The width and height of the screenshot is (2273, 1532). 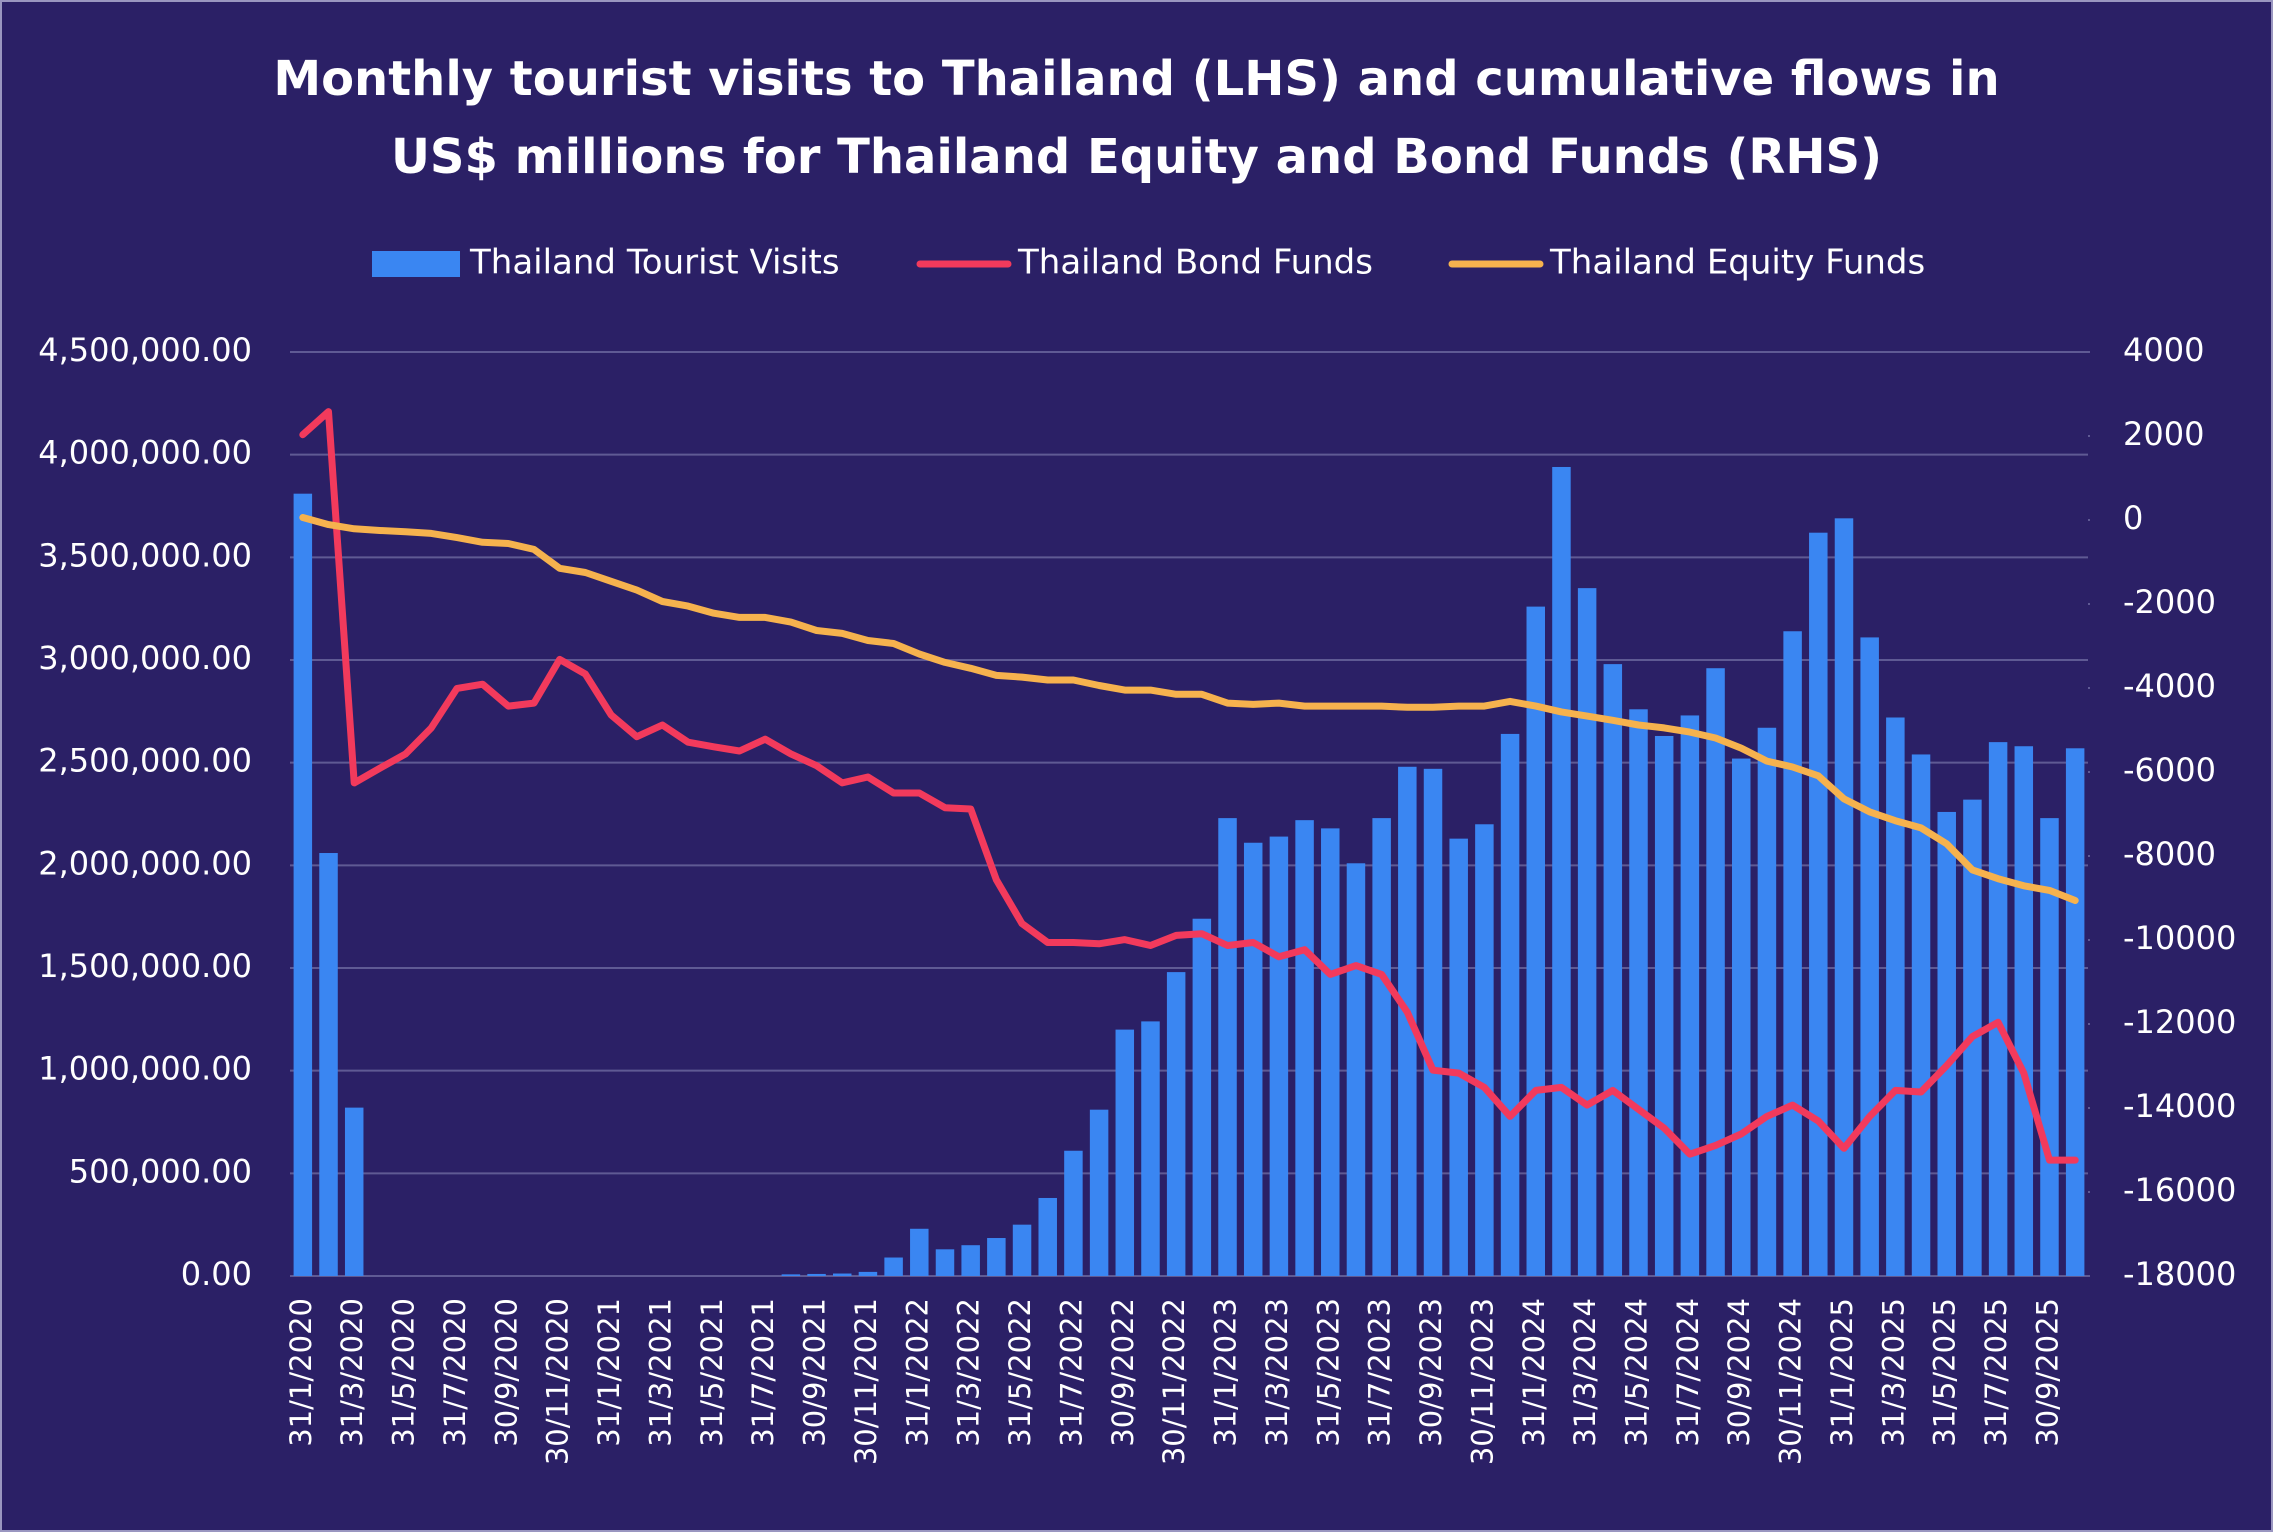 I want to click on y2-tick-label: -14000, so click(x=2179, y=1106).